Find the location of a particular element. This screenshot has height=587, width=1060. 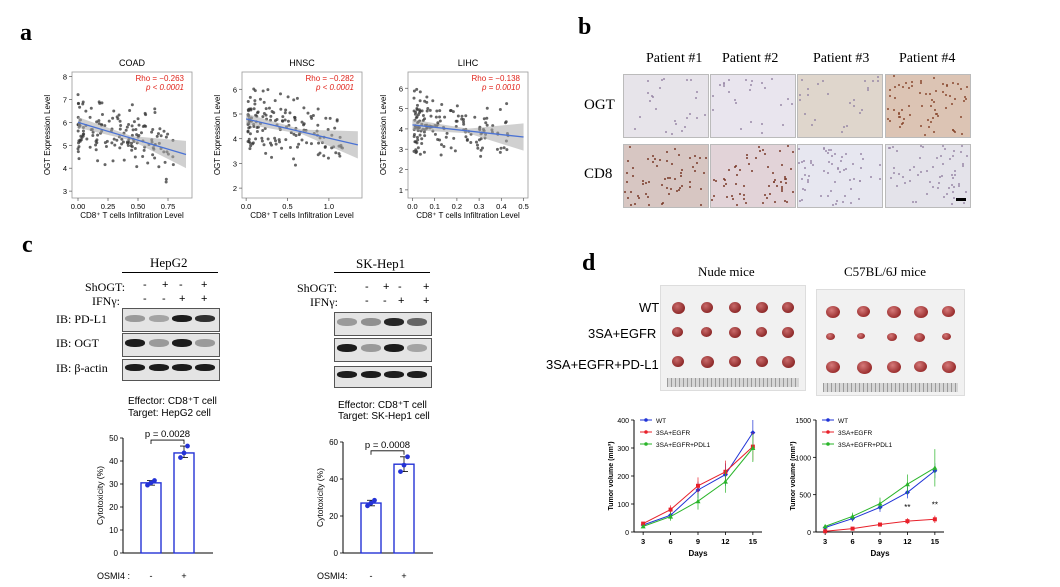

y-tick-label: 0 is located at coordinates (336, 553).